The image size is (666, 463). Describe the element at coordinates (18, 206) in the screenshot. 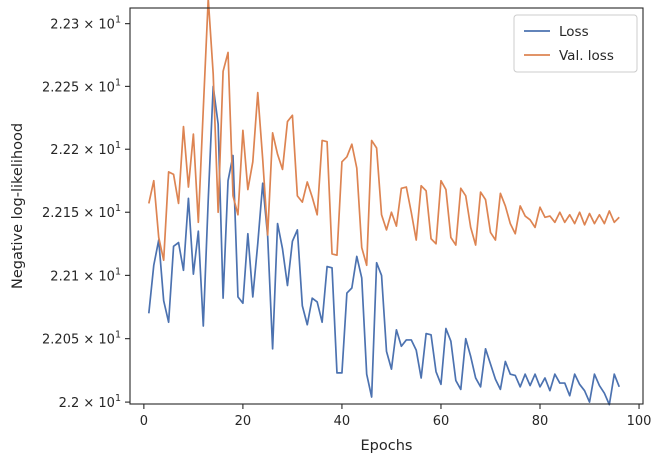

I see `y-axis-title: Negative log-likelihood` at that location.